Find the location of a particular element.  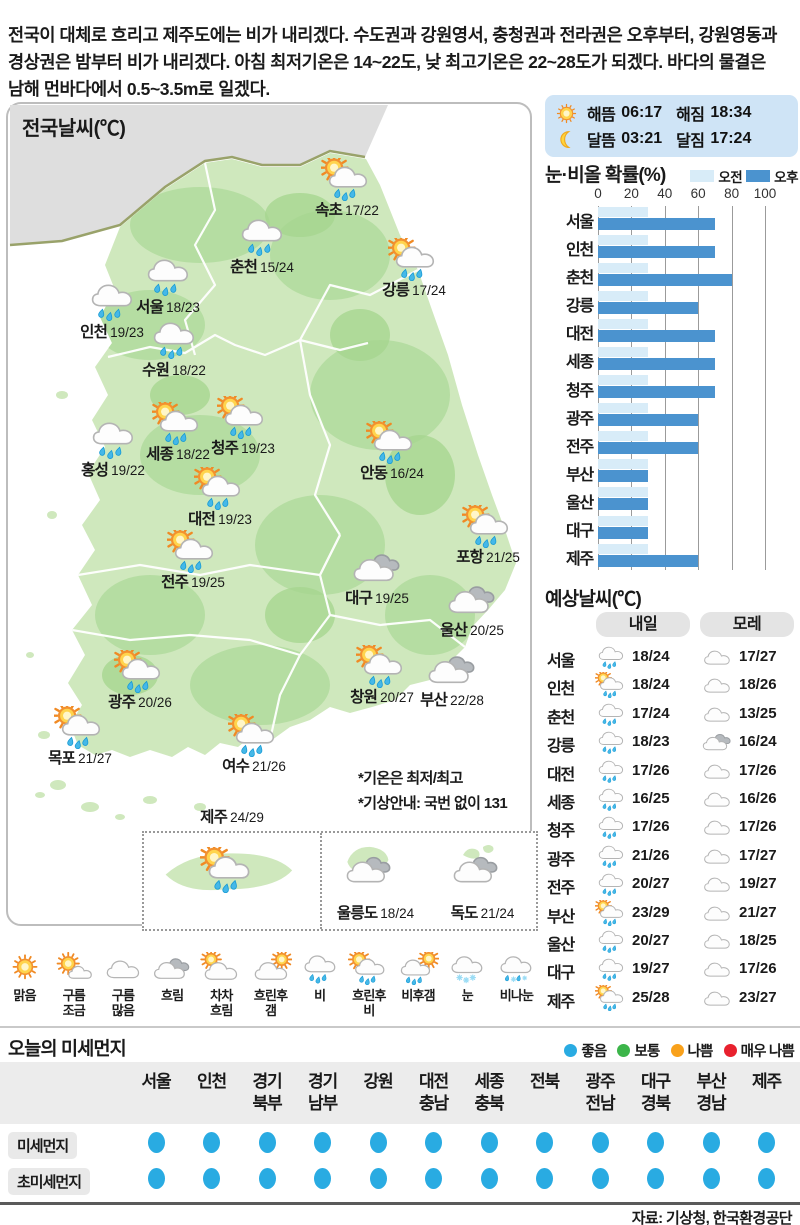

expected-city: 대전 is located at coordinates (561, 775).